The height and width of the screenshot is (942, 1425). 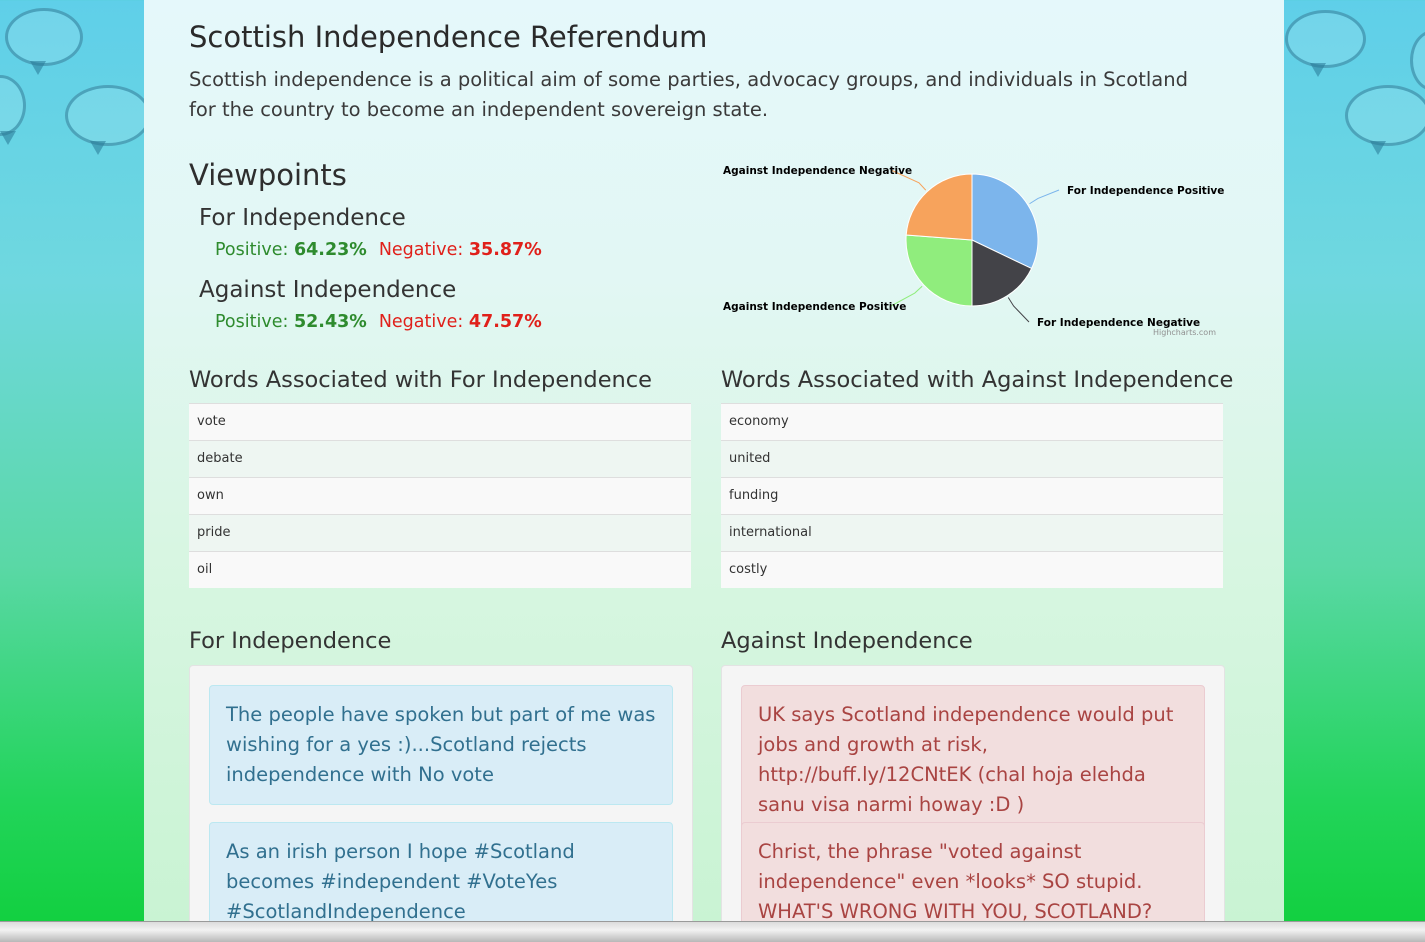 I want to click on against-words-list: economy united funding international costly, so click(x=972, y=495).